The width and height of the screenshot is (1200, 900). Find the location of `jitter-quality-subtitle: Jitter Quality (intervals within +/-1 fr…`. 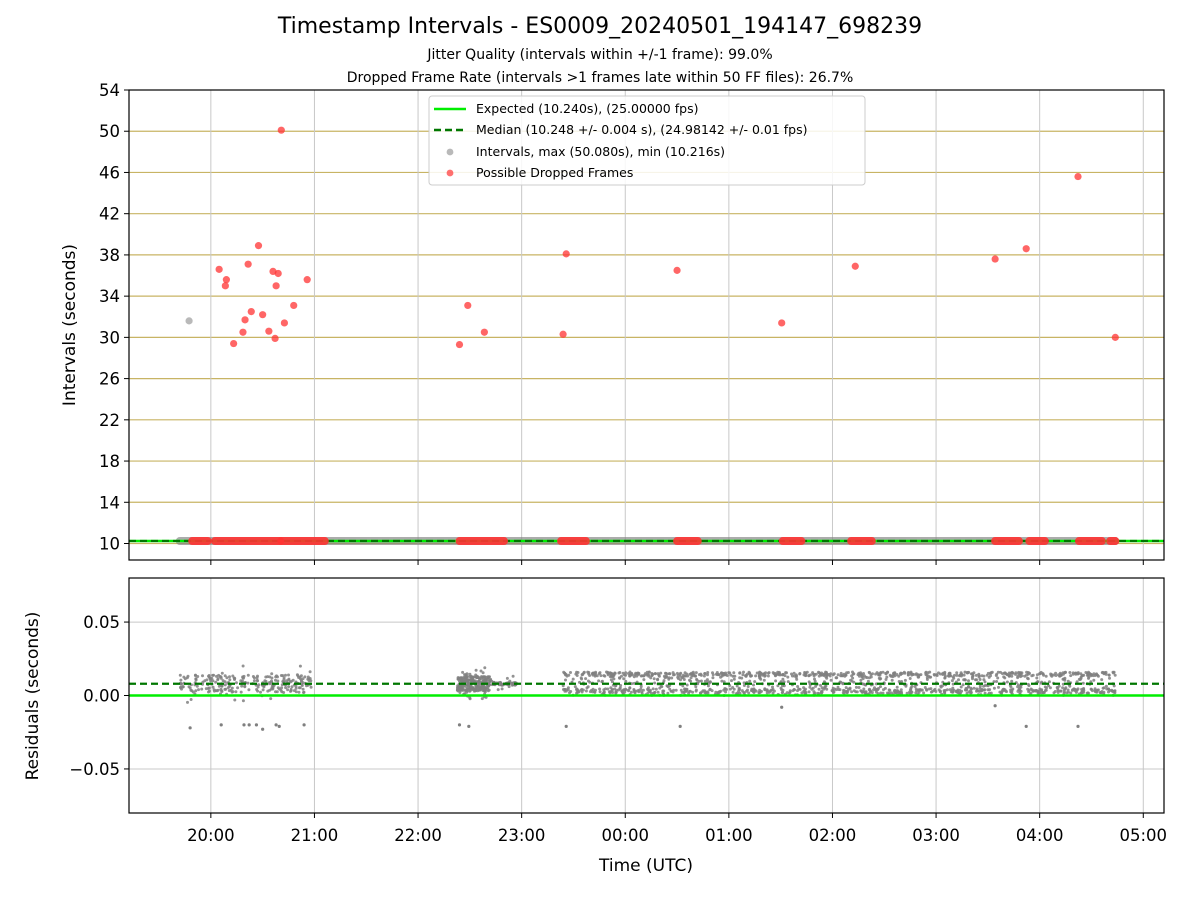

jitter-quality-subtitle: Jitter Quality (intervals within +/-1 fr… is located at coordinates (600, 55).